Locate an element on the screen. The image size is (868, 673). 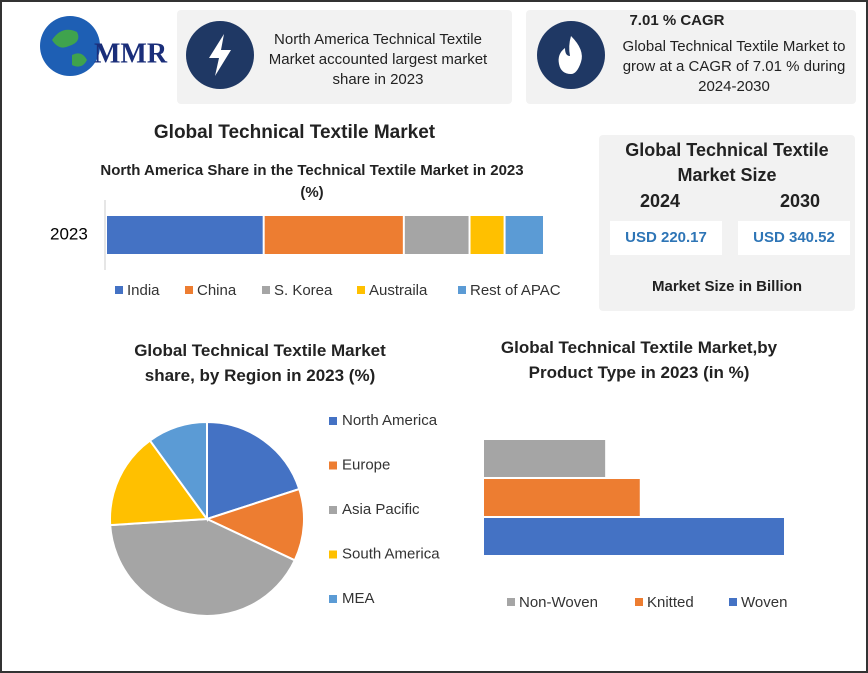
legend-label: Asia Pacific is located at coordinates (381, 509).